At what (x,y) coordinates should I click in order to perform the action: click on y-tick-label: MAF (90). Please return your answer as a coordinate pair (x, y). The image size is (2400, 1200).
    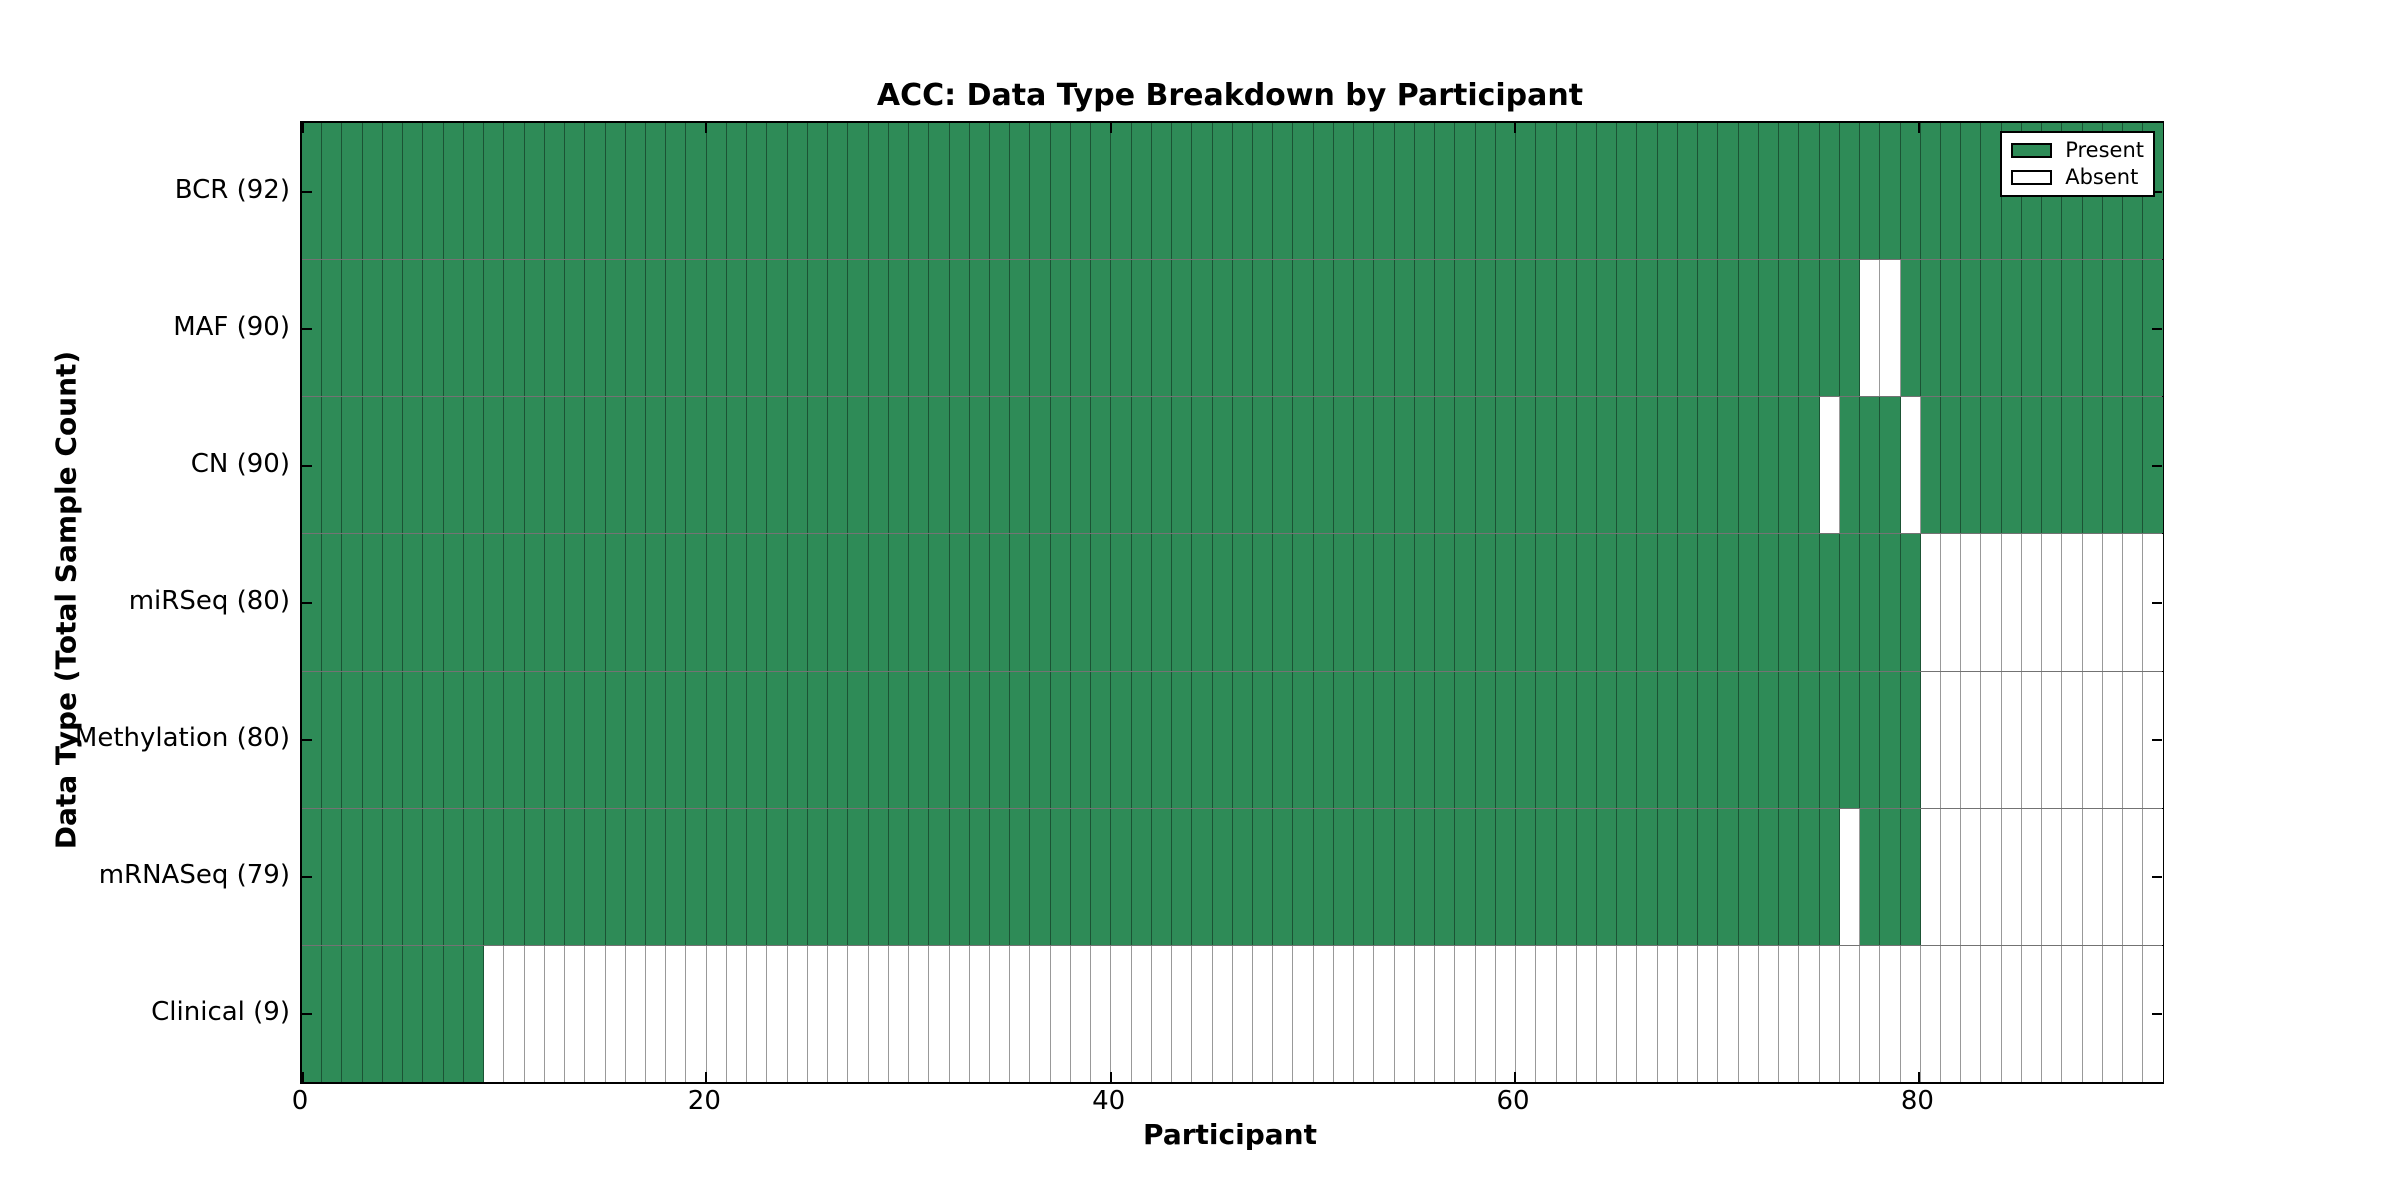
    Looking at the image, I should click on (231, 326).